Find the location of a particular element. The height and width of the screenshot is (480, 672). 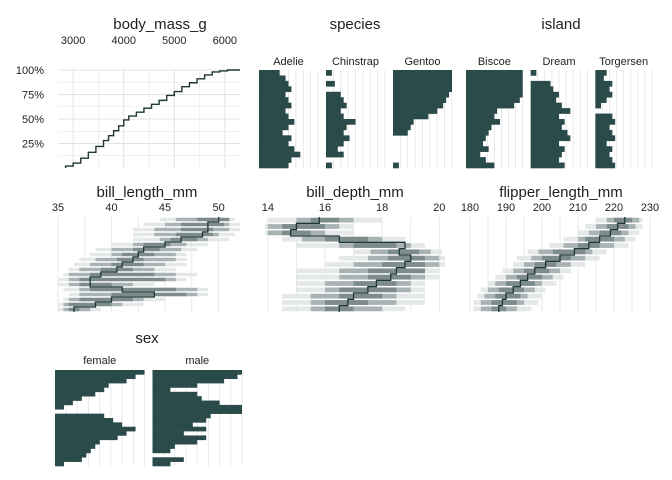

facet-label-gentoo: Gentoo is located at coordinates (422, 62).